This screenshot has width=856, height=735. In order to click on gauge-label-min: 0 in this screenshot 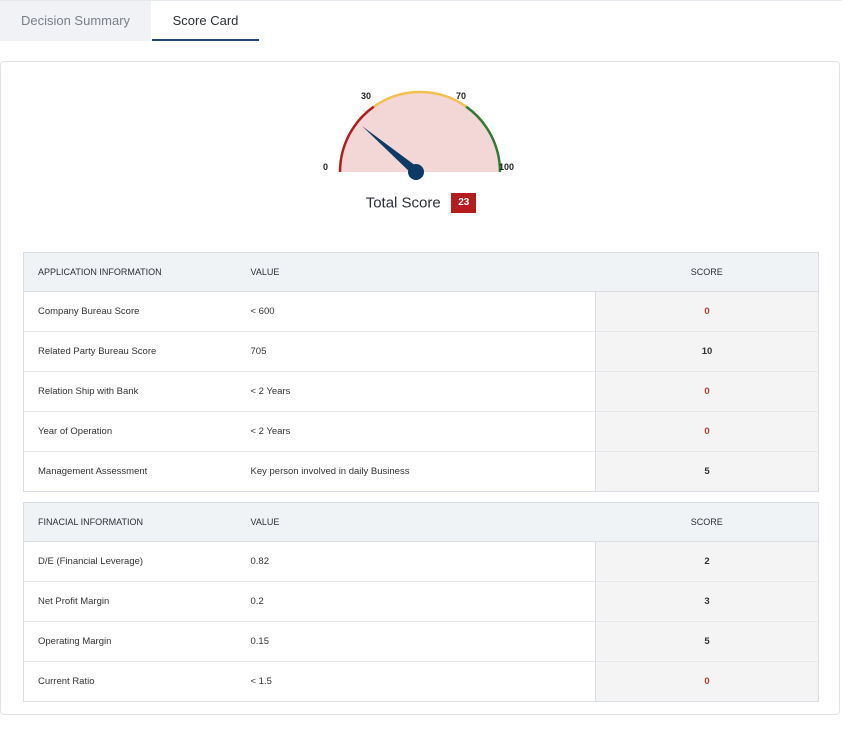, I will do `click(325, 167)`.